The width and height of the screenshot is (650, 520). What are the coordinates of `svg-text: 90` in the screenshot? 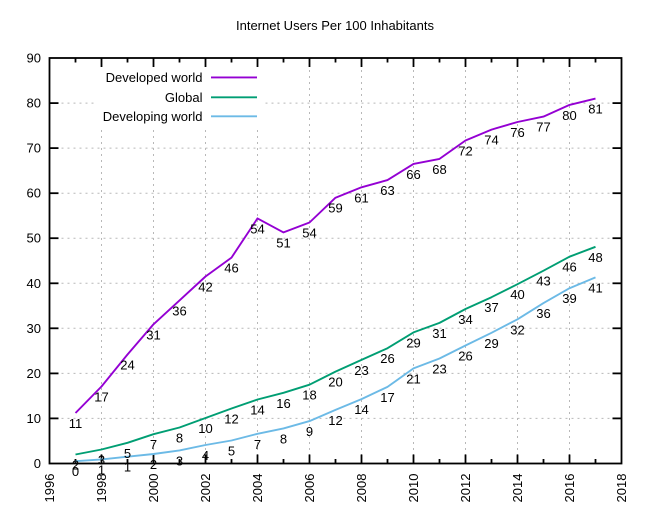 It's located at (34, 58).